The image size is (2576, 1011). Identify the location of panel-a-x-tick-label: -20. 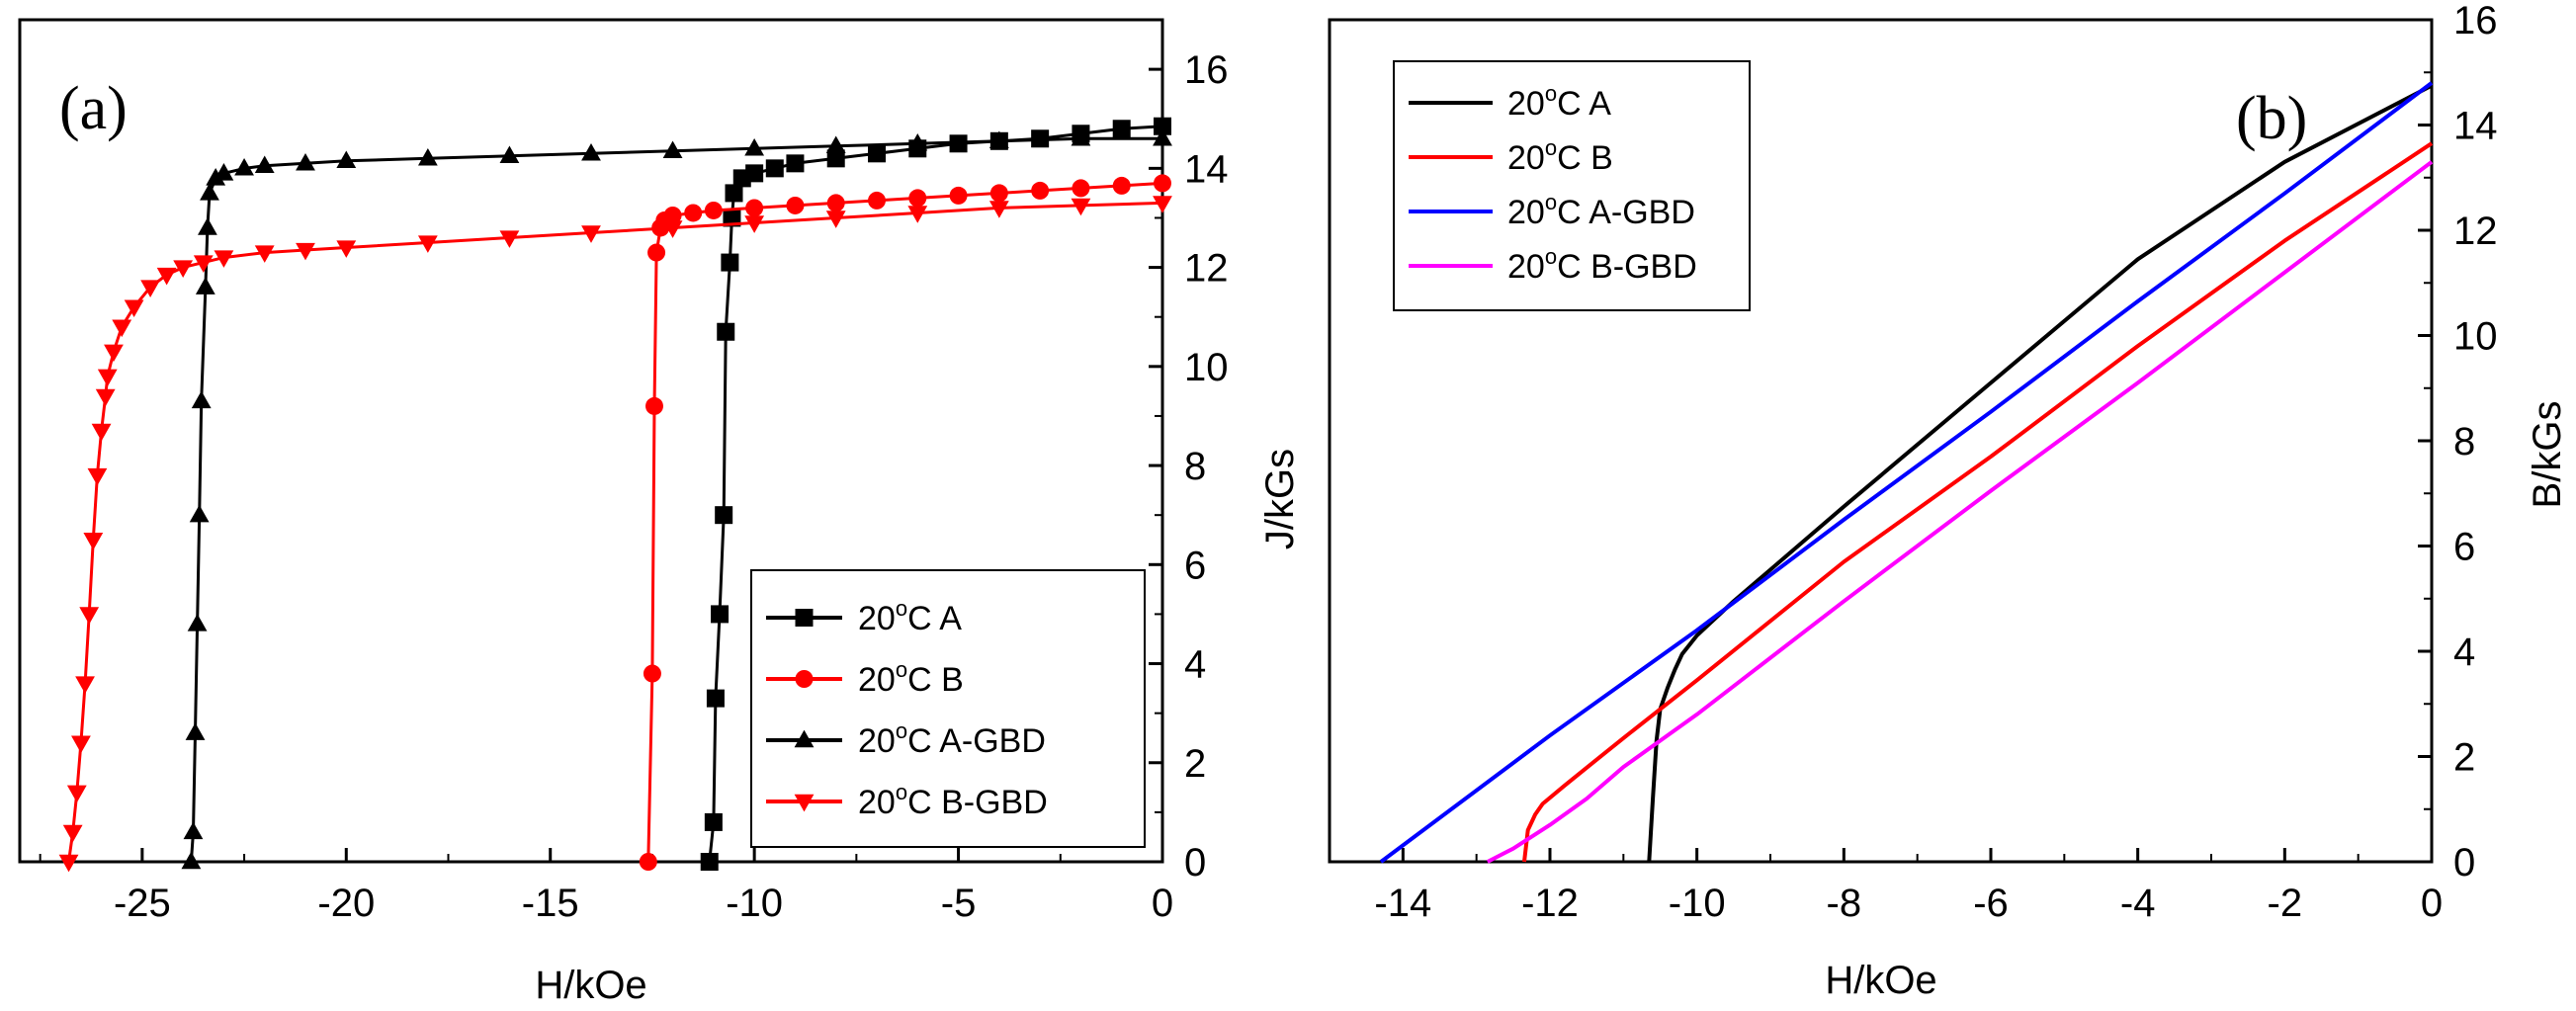
(346, 903).